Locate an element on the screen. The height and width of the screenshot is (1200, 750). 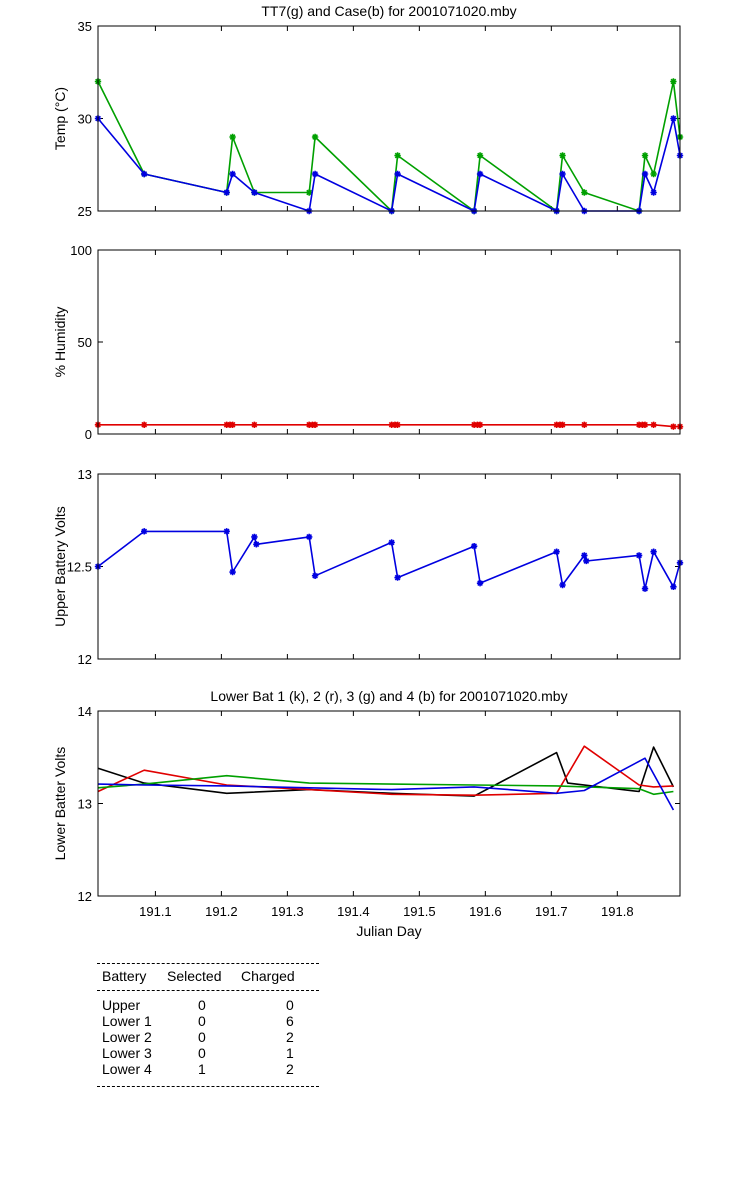
x-tick-label: 191.5 is located at coordinates (419, 911).